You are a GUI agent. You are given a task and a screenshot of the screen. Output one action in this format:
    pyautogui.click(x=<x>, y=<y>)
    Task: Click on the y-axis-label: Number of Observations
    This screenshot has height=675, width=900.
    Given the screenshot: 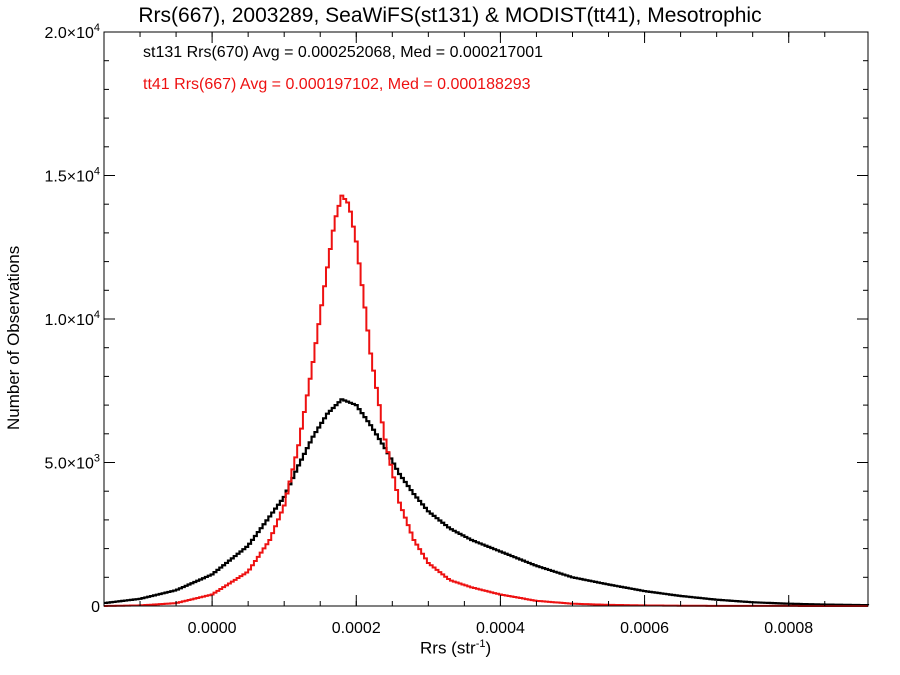 What is the action you would take?
    pyautogui.click(x=13, y=337)
    